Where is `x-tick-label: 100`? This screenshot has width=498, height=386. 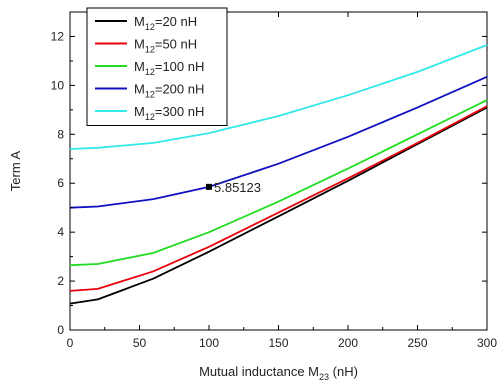 x-tick-label: 100 is located at coordinates (209, 343).